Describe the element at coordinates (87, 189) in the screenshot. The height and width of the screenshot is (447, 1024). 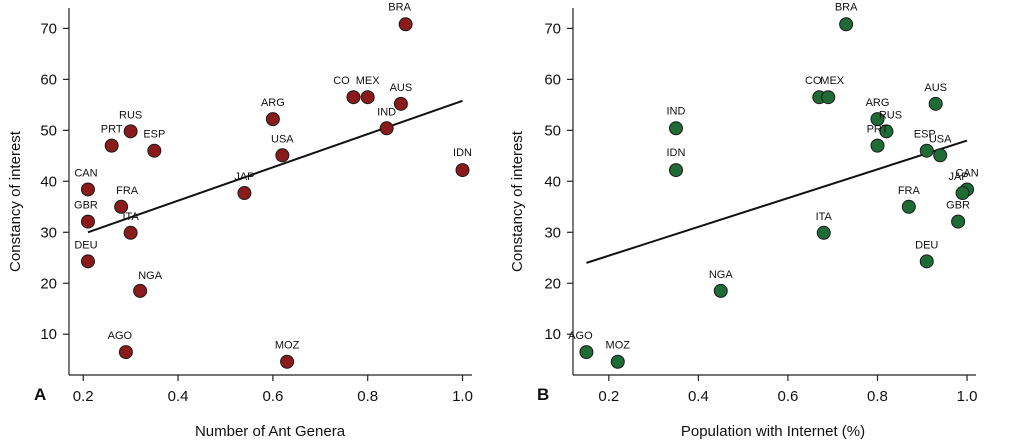
I see `data-point-can` at that location.